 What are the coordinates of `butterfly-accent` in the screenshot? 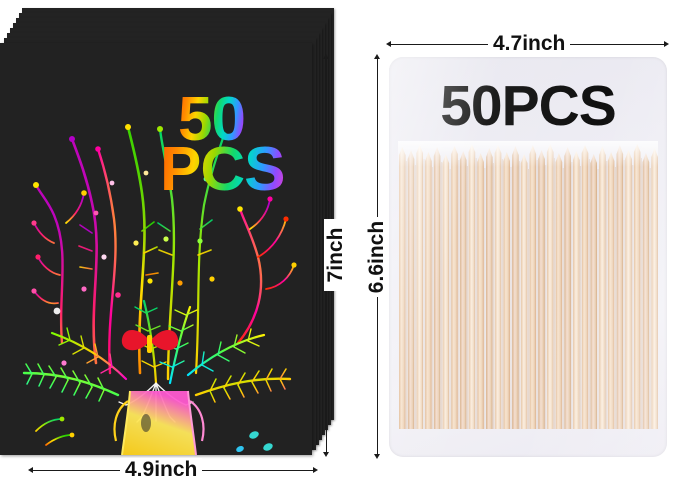 It's located at (150, 341).